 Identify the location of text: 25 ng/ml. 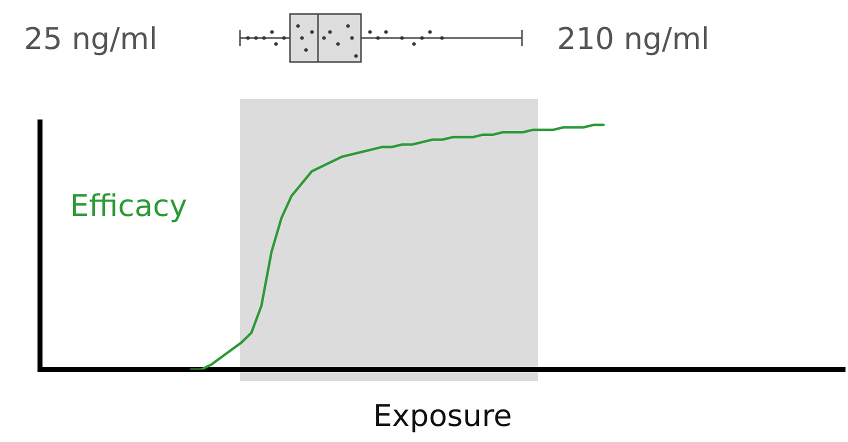
(91, 40).